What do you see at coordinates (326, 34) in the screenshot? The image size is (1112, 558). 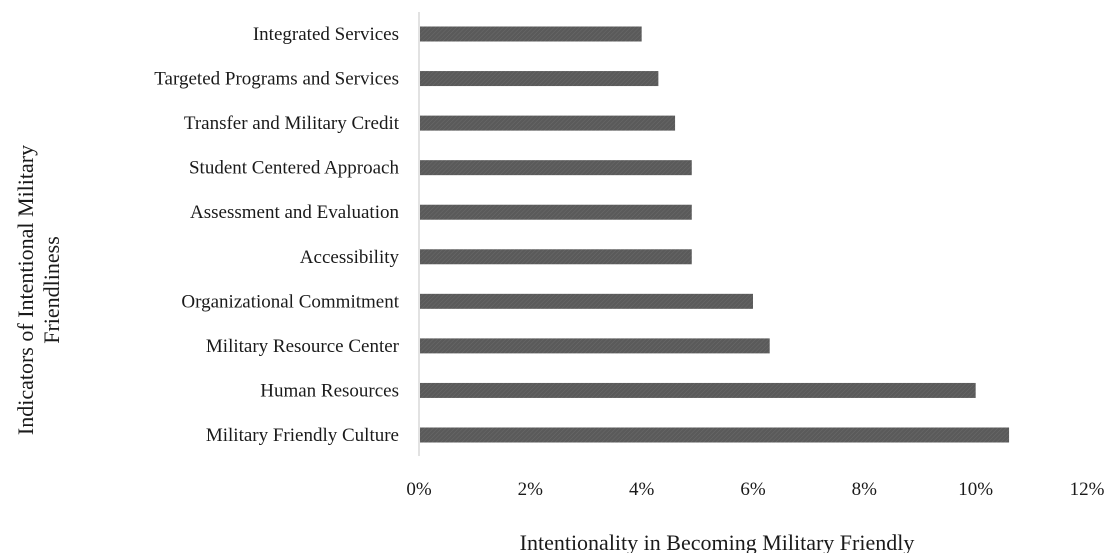 I see `category-label: Integrated Services` at bounding box center [326, 34].